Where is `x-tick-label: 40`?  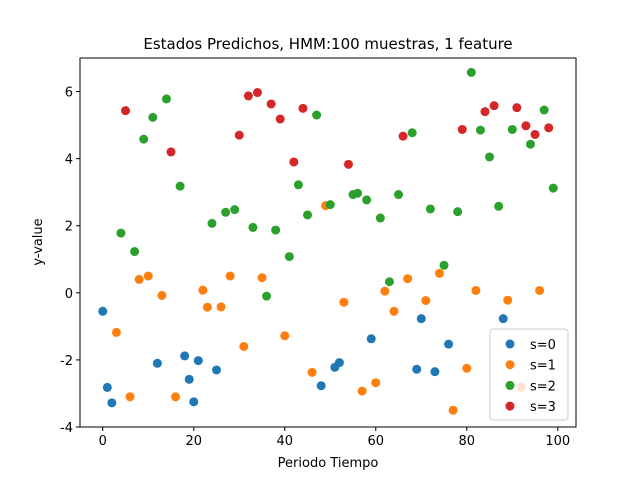 x-tick-label: 40 is located at coordinates (284, 441).